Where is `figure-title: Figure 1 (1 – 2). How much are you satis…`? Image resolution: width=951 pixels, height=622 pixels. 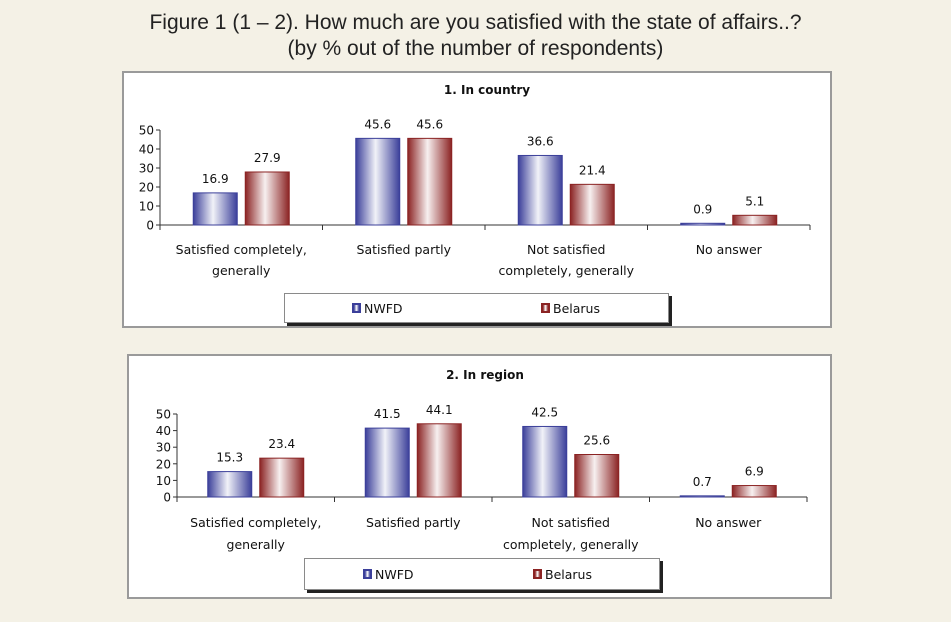 figure-title: Figure 1 (1 – 2). How much are you satis… is located at coordinates (475, 36).